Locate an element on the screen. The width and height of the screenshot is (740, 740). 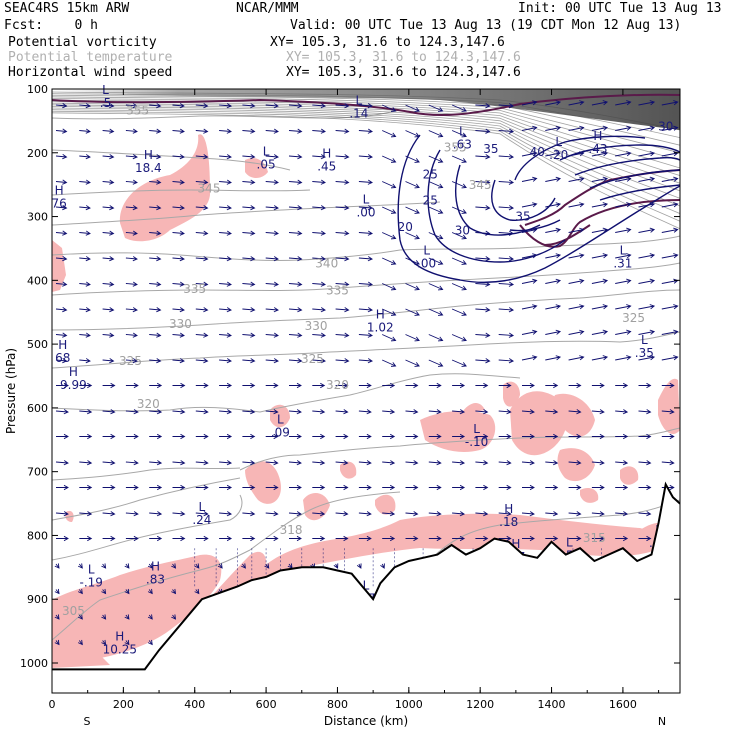
upper-contour is located at coordinates (366, 129).